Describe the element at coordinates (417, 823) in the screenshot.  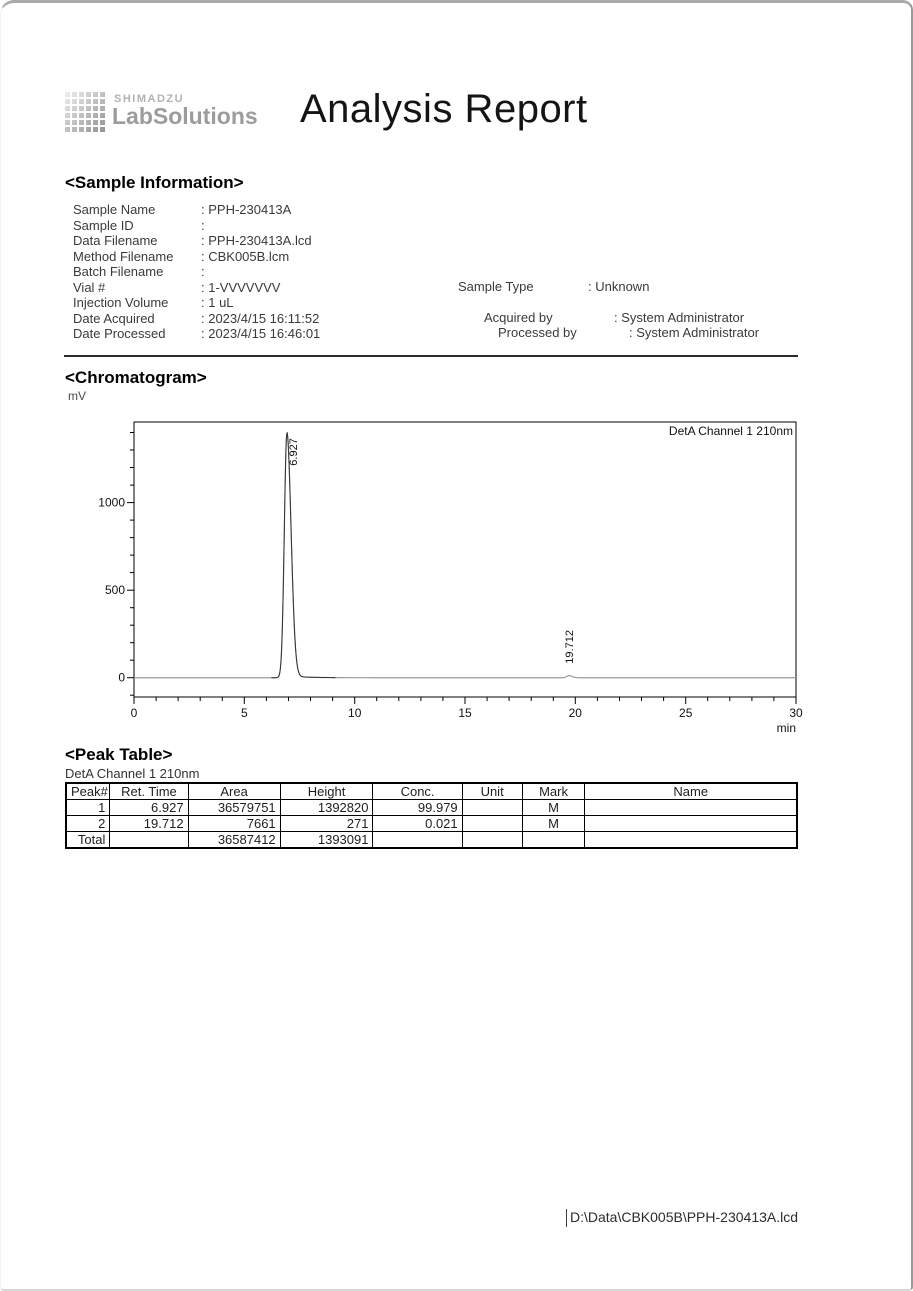
I see `peak-table-cell: 0.021` at that location.